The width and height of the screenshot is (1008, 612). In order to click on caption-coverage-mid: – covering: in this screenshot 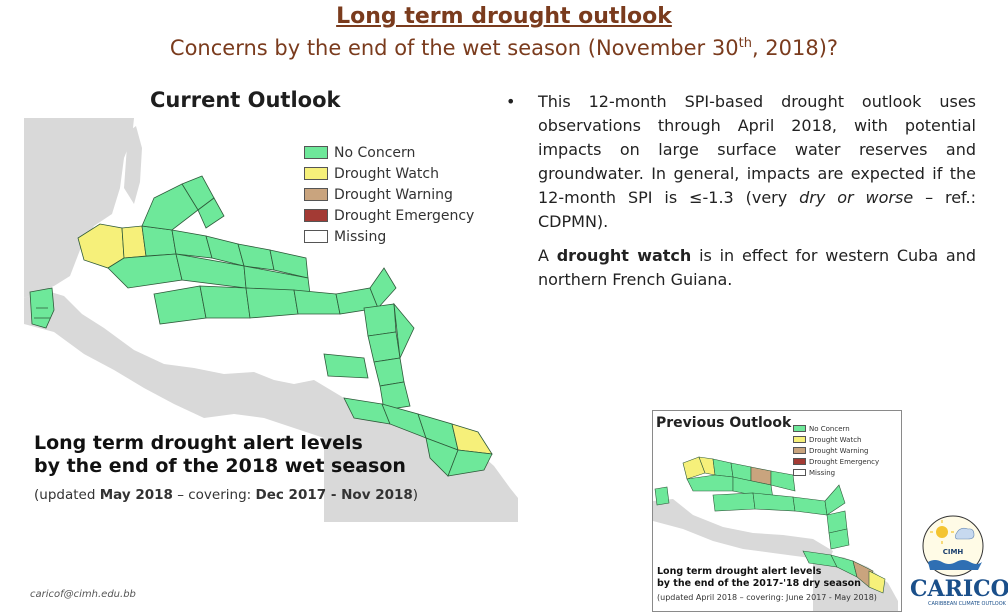, I will do `click(214, 495)`.